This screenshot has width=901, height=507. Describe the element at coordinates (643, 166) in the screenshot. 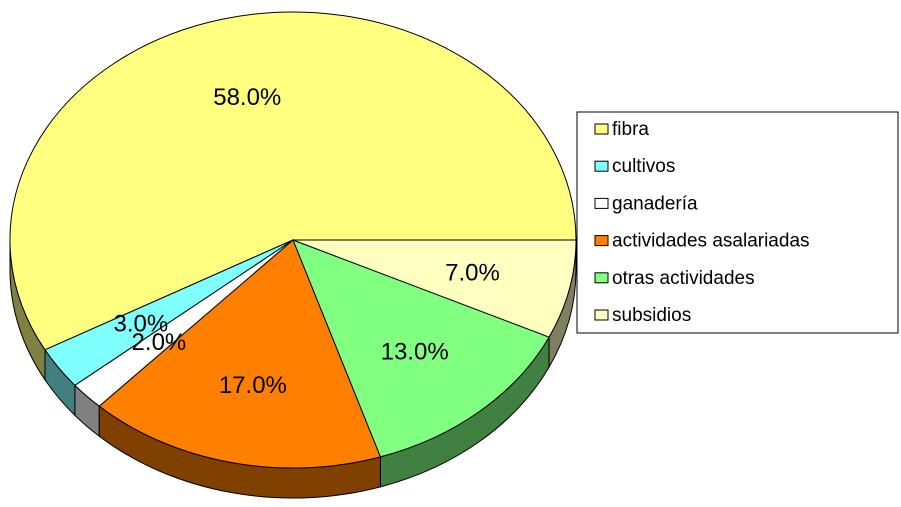

I see `legend-label: cultivos` at that location.